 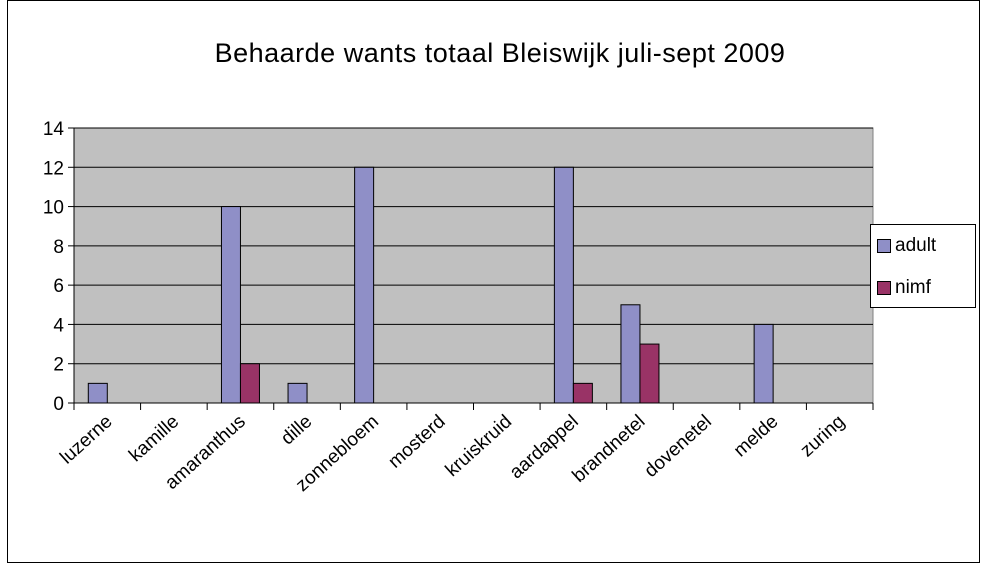 What do you see at coordinates (913, 287) in the screenshot?
I see `legend-label-nimf: nimf` at bounding box center [913, 287].